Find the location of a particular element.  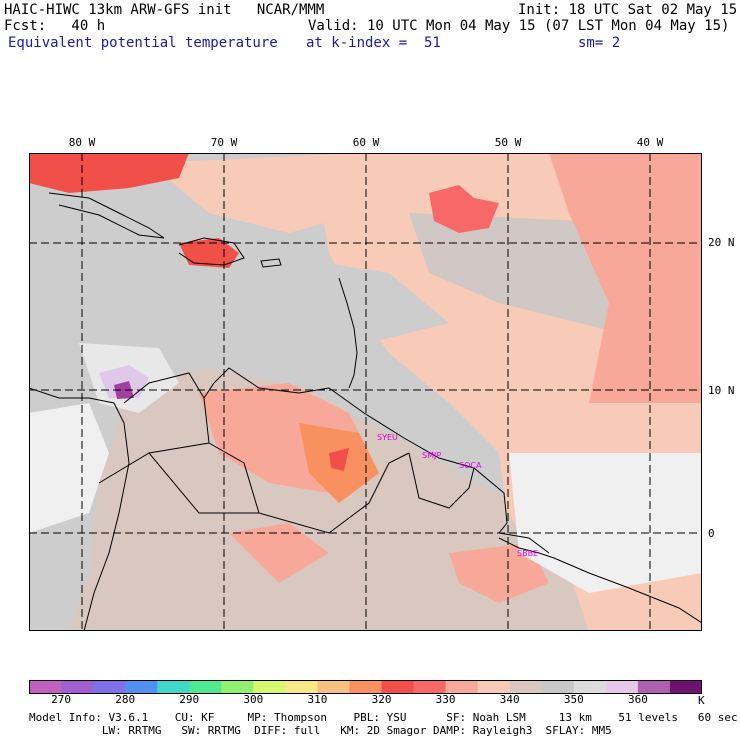

station-label: SYEU is located at coordinates (387, 437).